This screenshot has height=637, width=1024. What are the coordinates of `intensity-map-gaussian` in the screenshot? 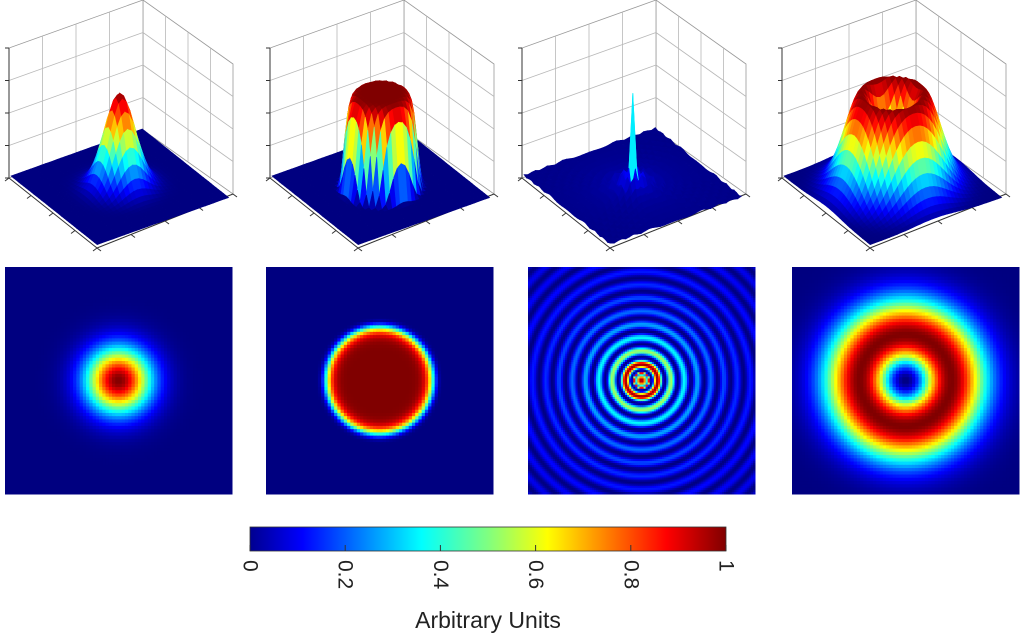 It's located at (119, 381).